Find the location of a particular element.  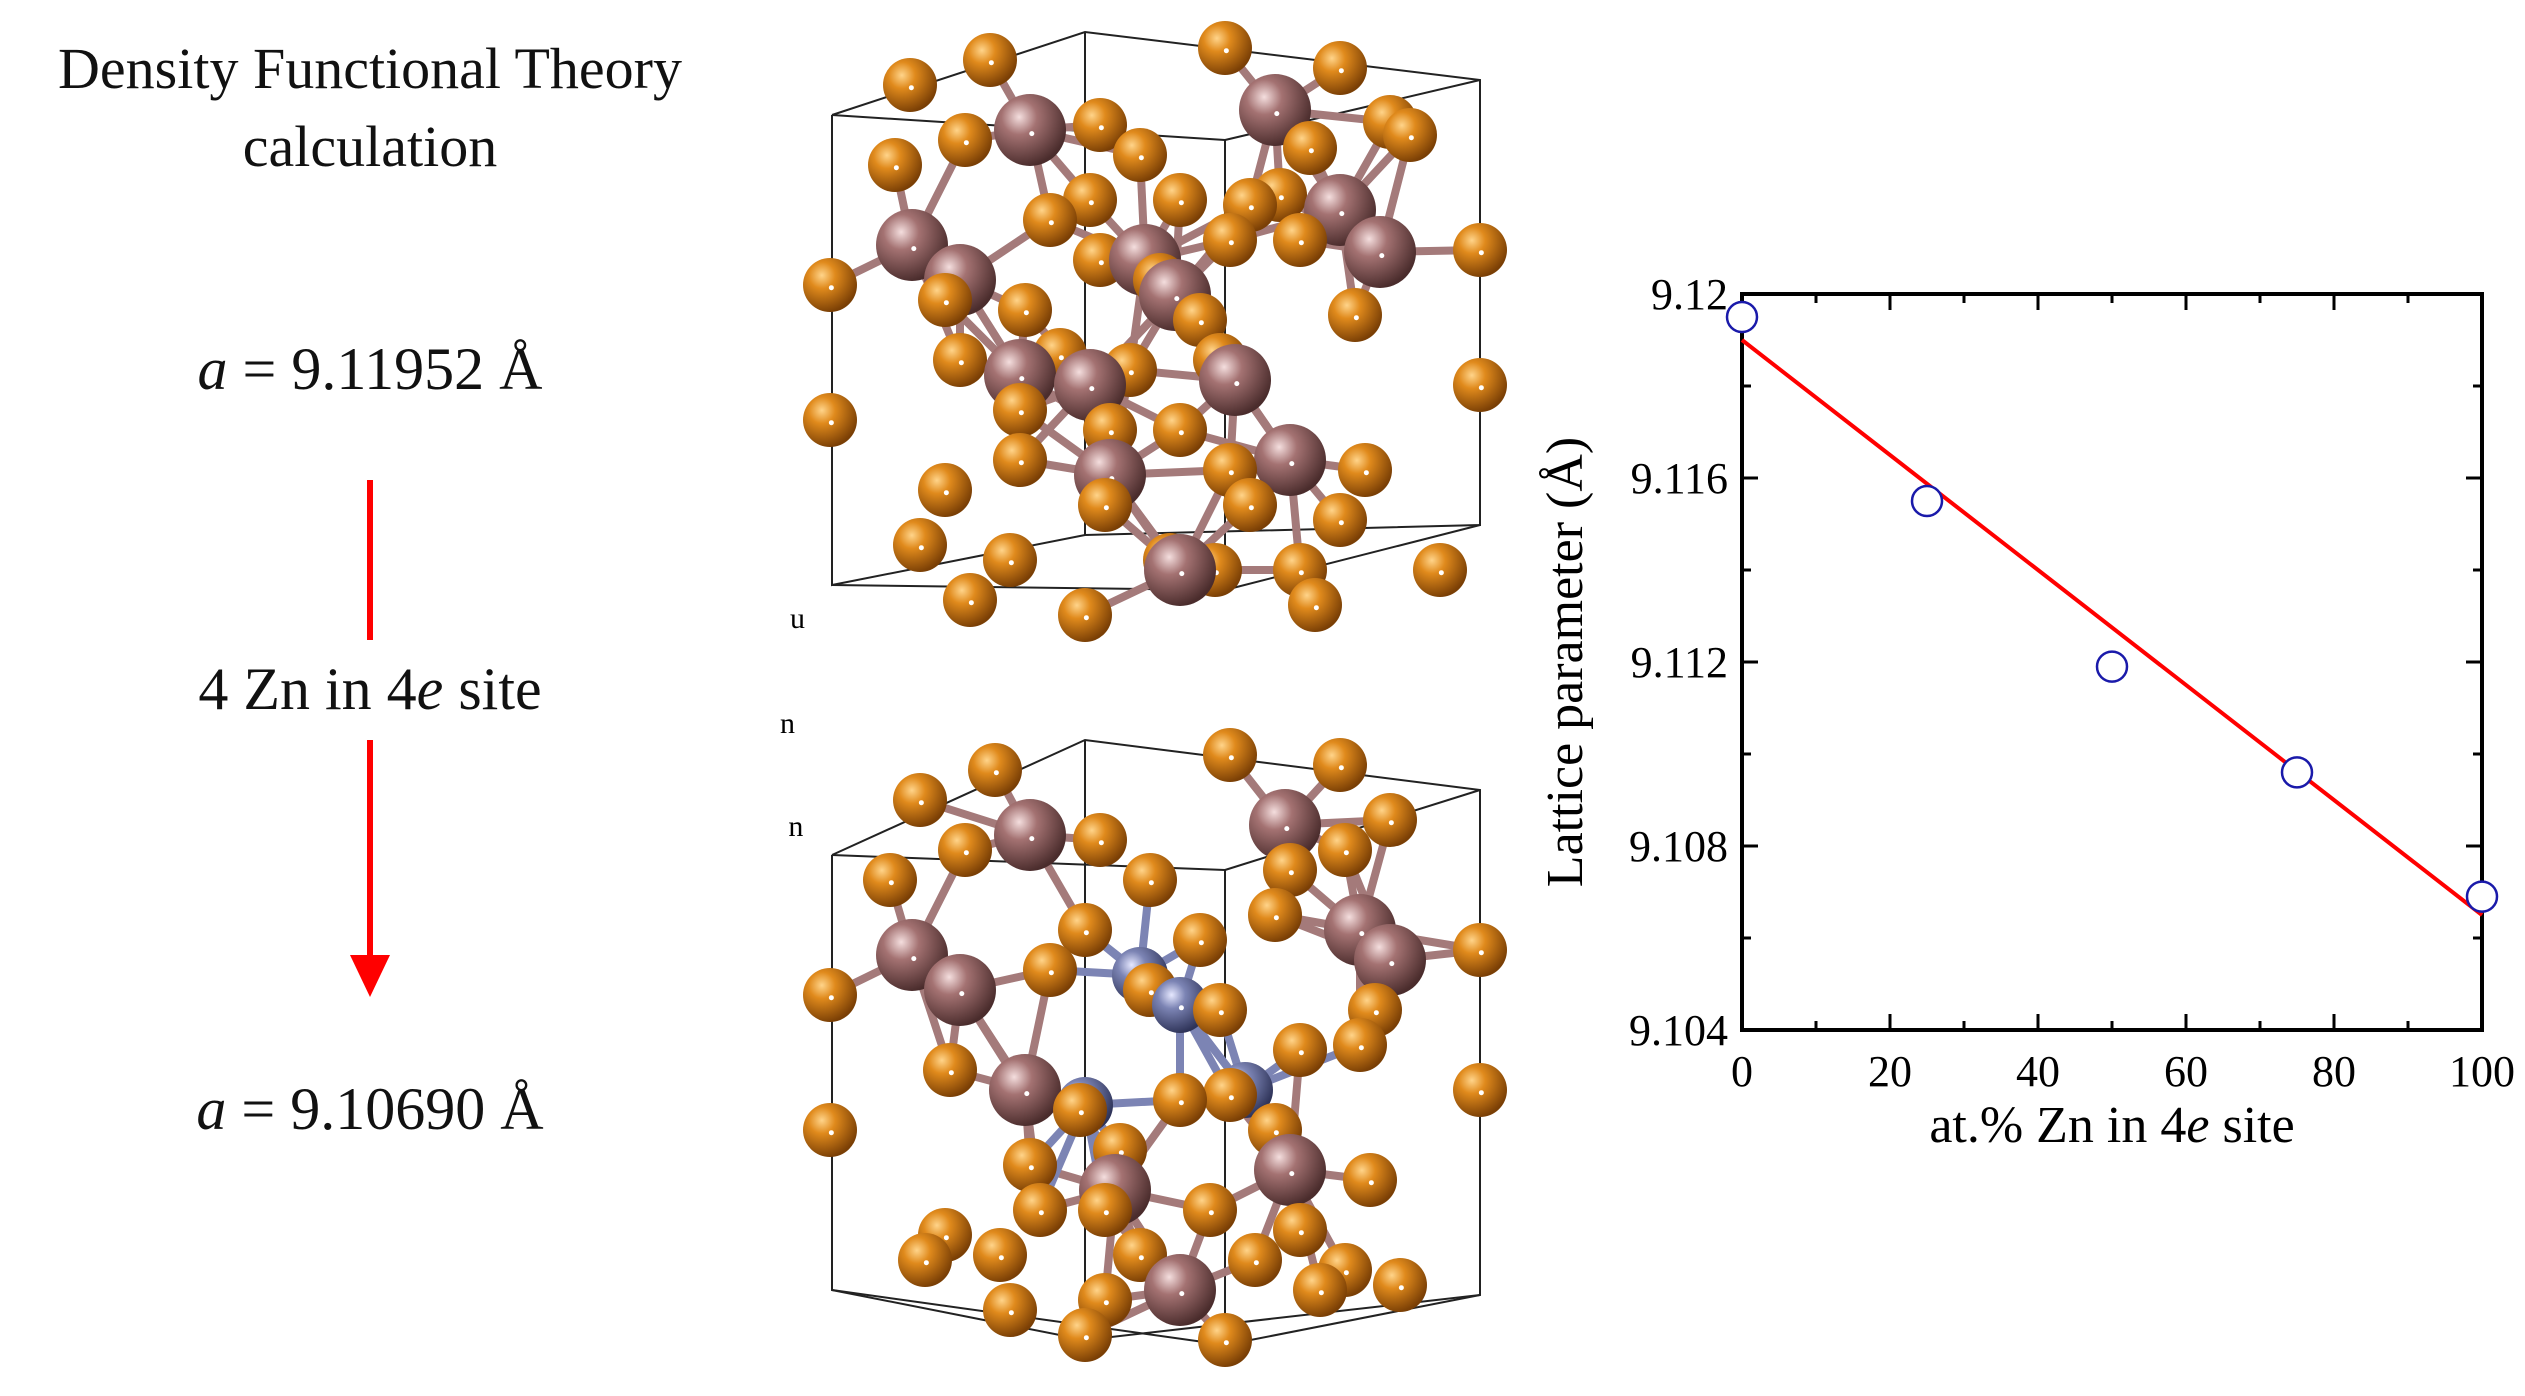

arrow-head is located at coordinates (370, 976).